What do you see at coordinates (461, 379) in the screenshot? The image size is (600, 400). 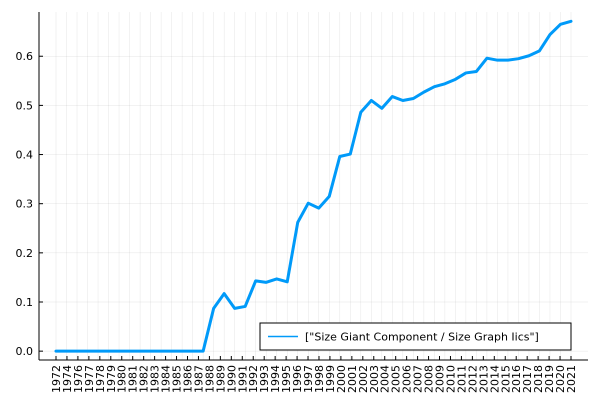 I see `x-tick-label: 2011` at bounding box center [461, 379].